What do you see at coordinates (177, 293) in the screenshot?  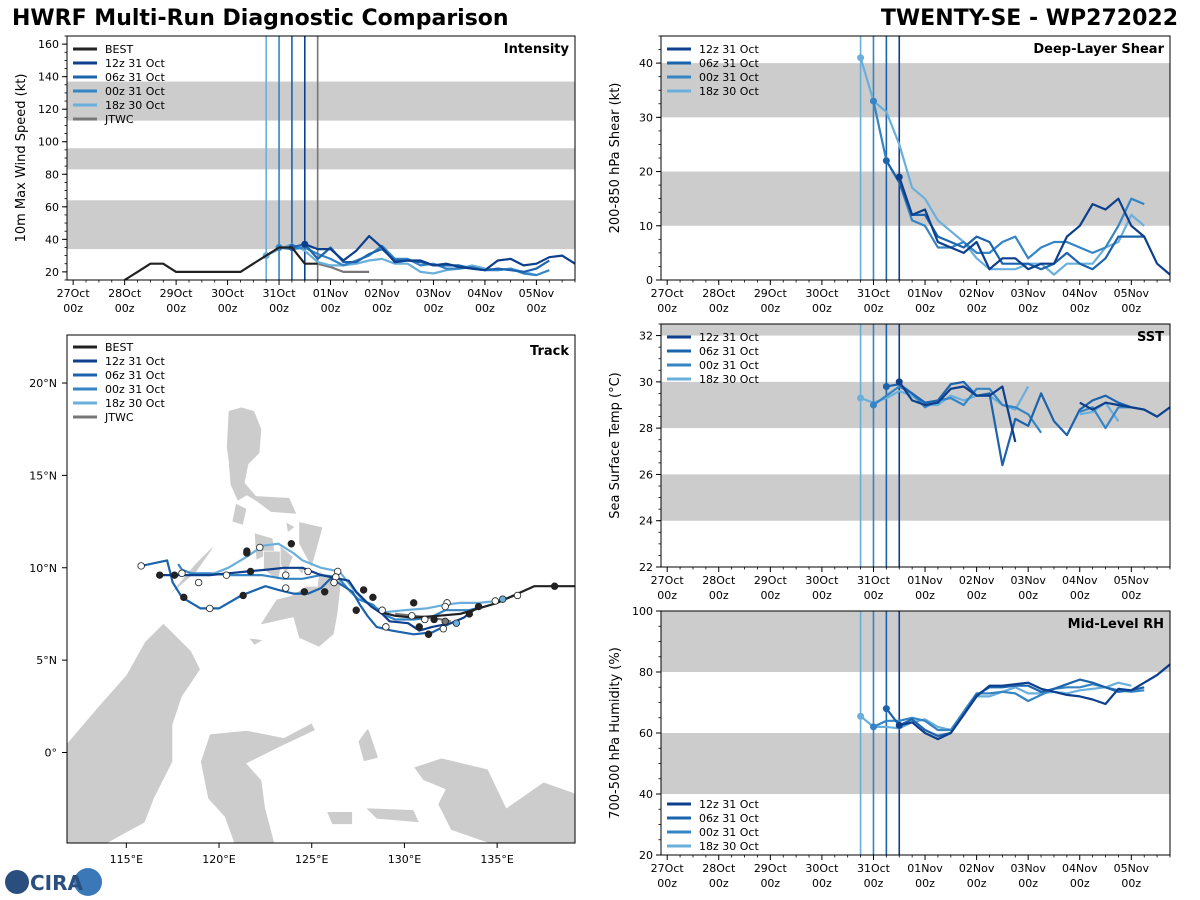 I see `intensity-xtick-label: 29Oct` at bounding box center [177, 293].